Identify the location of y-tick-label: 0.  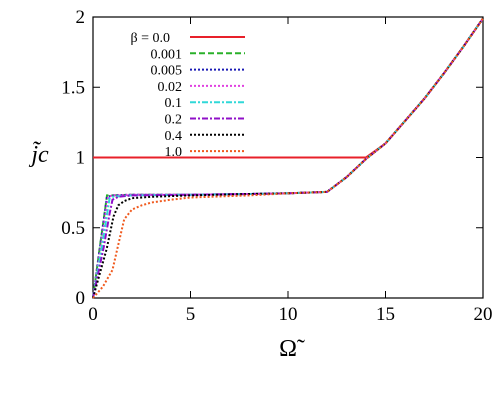
(81, 298).